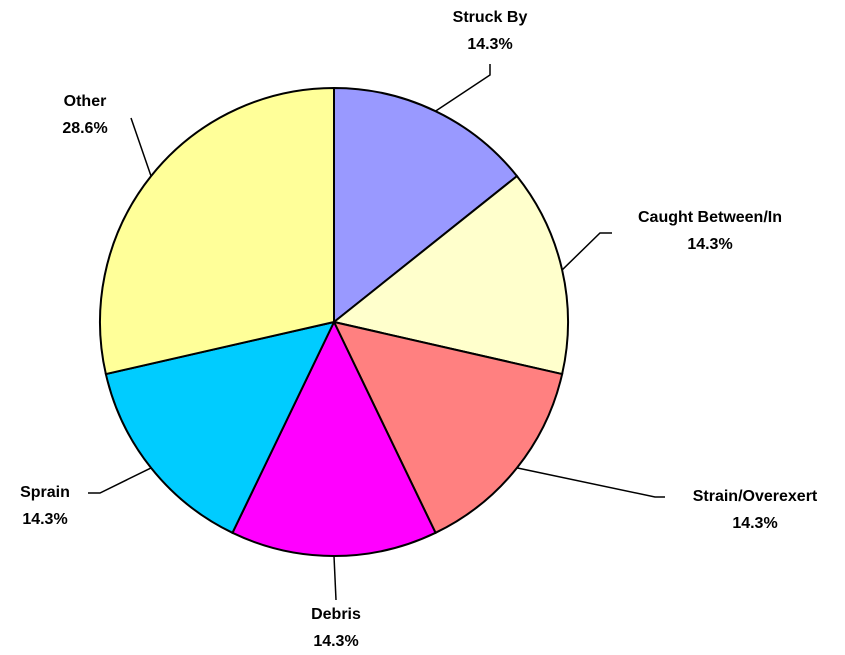 Image resolution: width=845 pixels, height=655 pixels. I want to click on slice-label: Sprain, so click(45, 492).